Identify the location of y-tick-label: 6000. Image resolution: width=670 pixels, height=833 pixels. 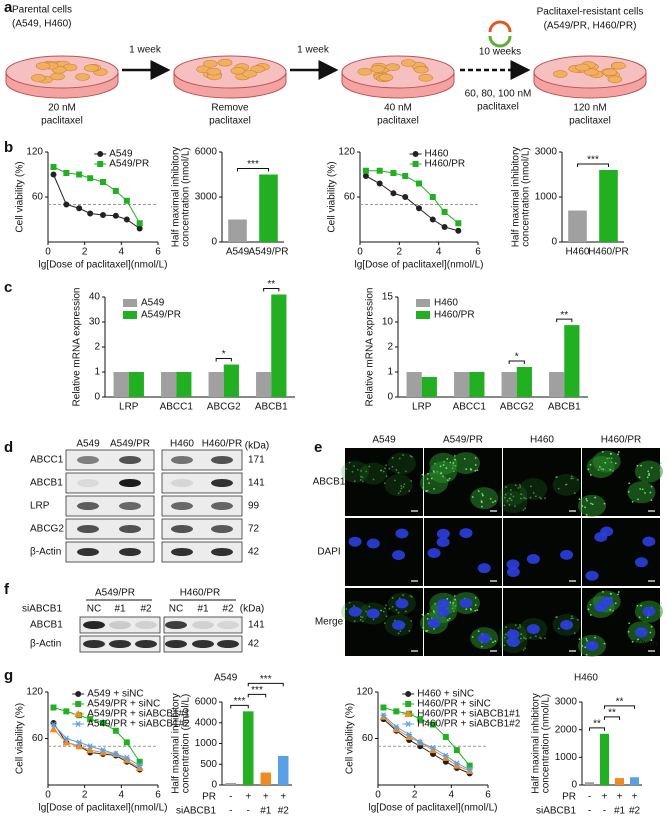
(206, 702).